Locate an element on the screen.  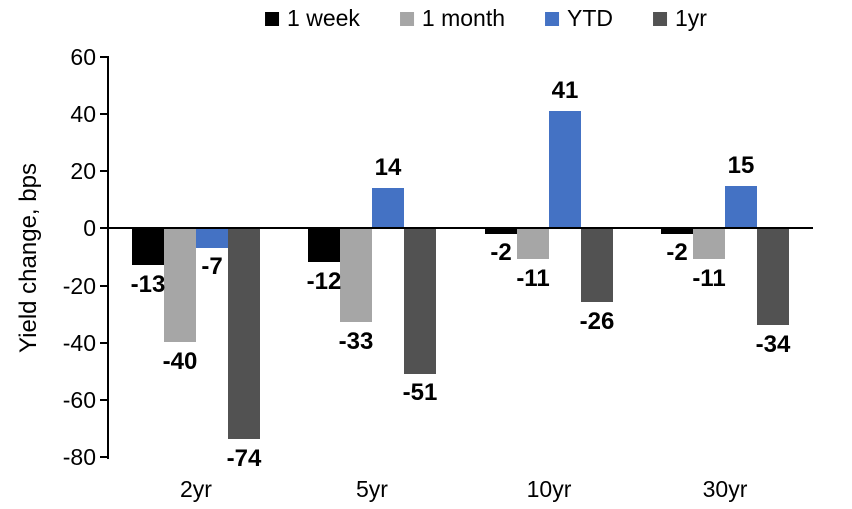
legend-label: YTD is located at coordinates (590, 18).